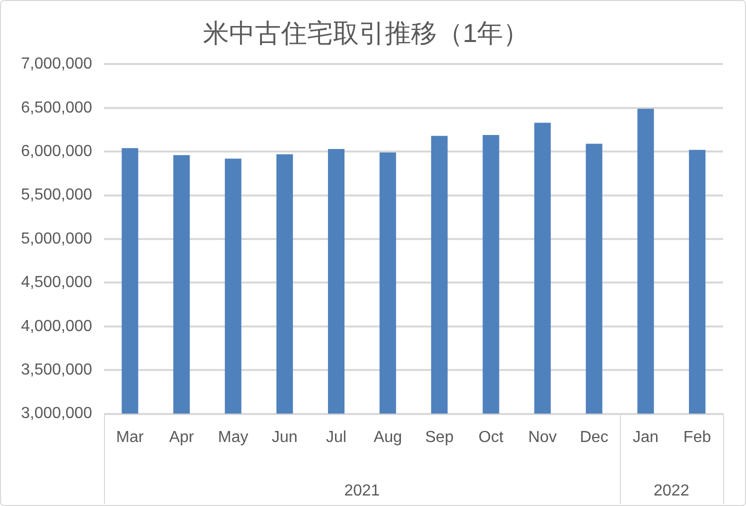 The height and width of the screenshot is (506, 746). I want to click on x-tick-label: Oct, so click(491, 437).